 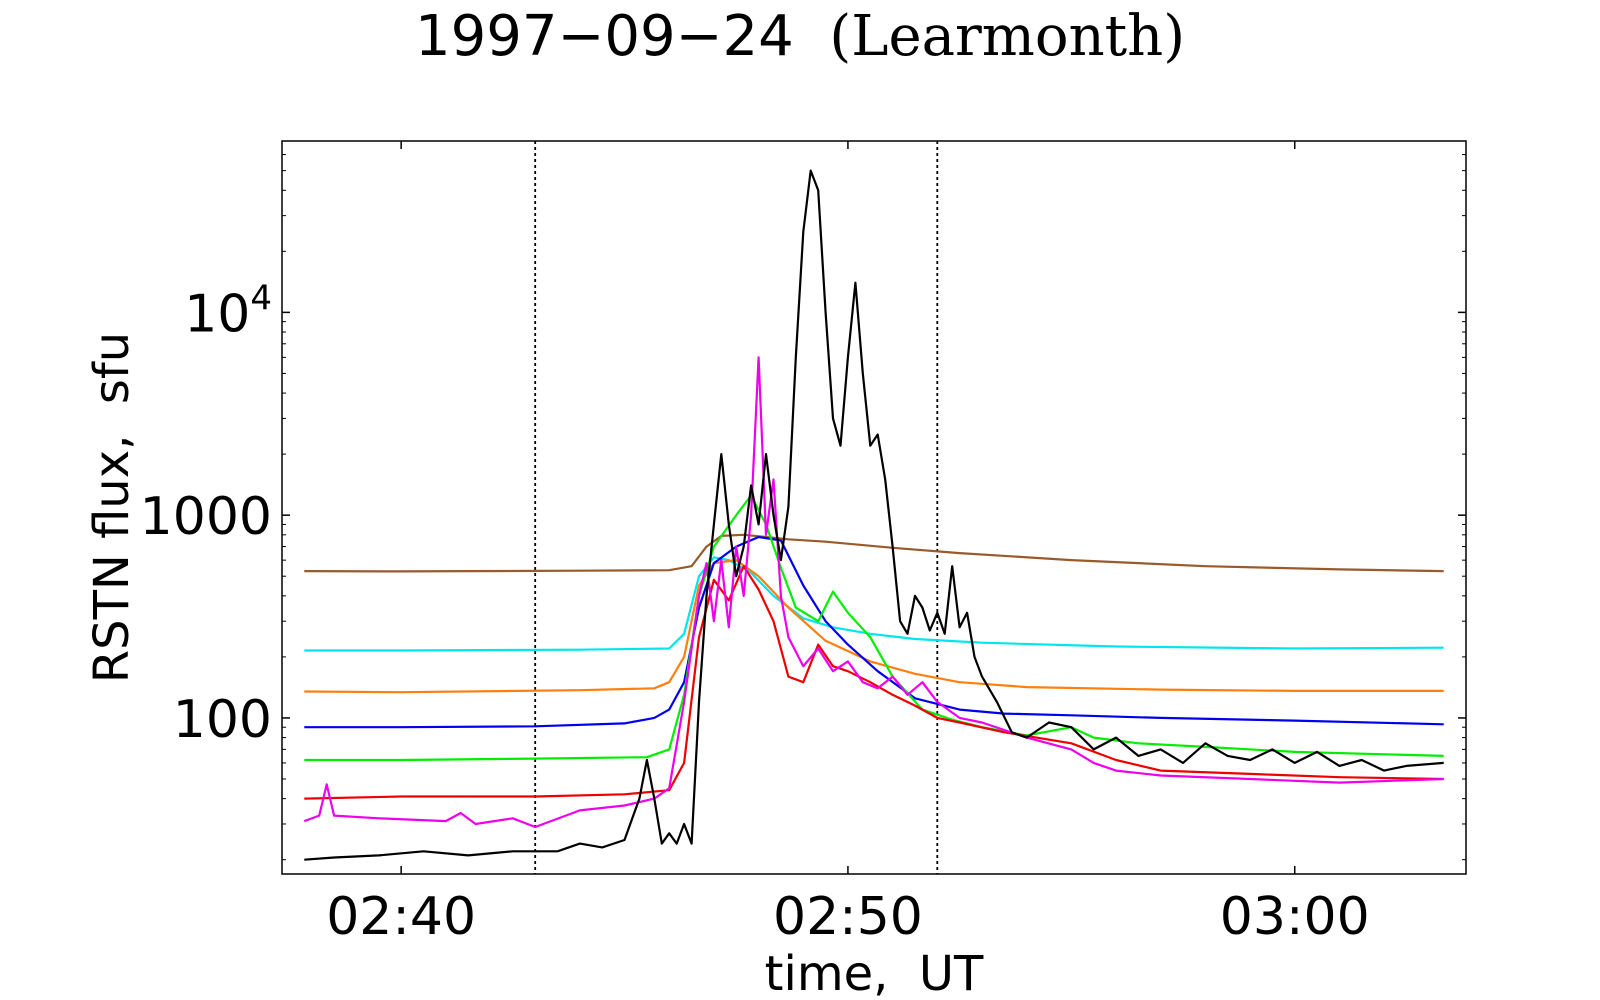 I want to click on chart-title-date: 1997−09−24, so click(x=604, y=36).